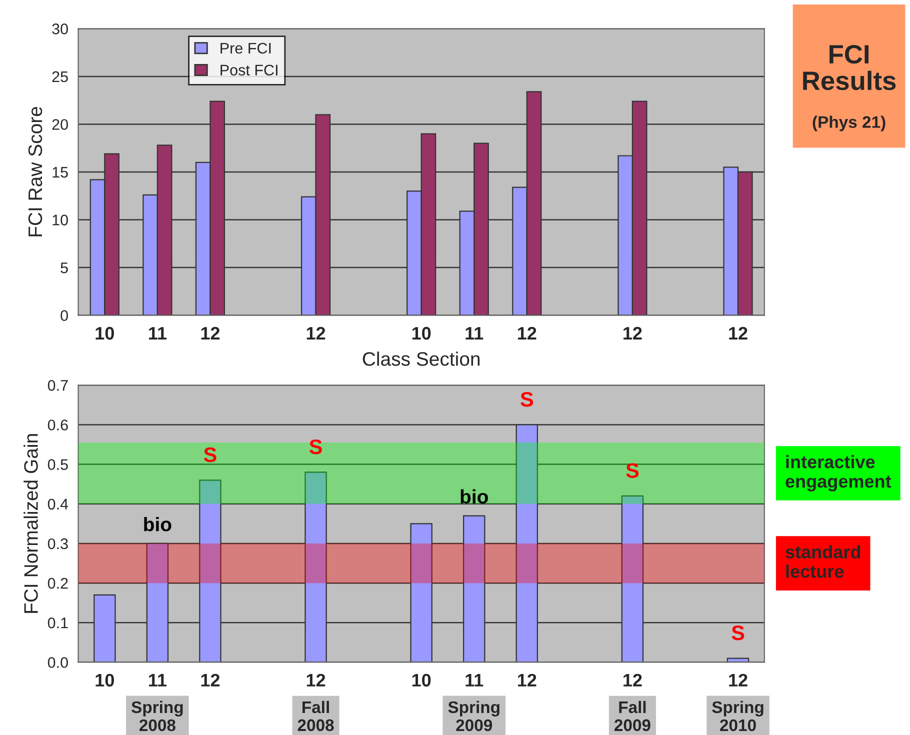  What do you see at coordinates (58, 425) in the screenshot?
I see `y-tick-label: 0.6` at bounding box center [58, 425].